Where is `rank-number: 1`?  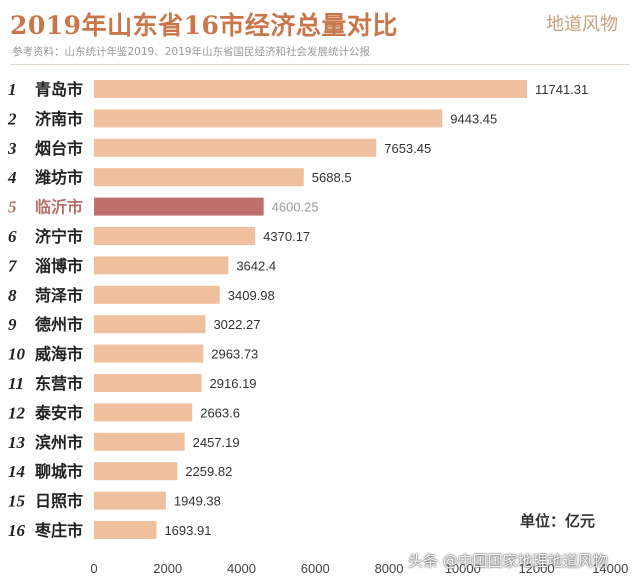 rank-number: 1 is located at coordinates (12, 89).